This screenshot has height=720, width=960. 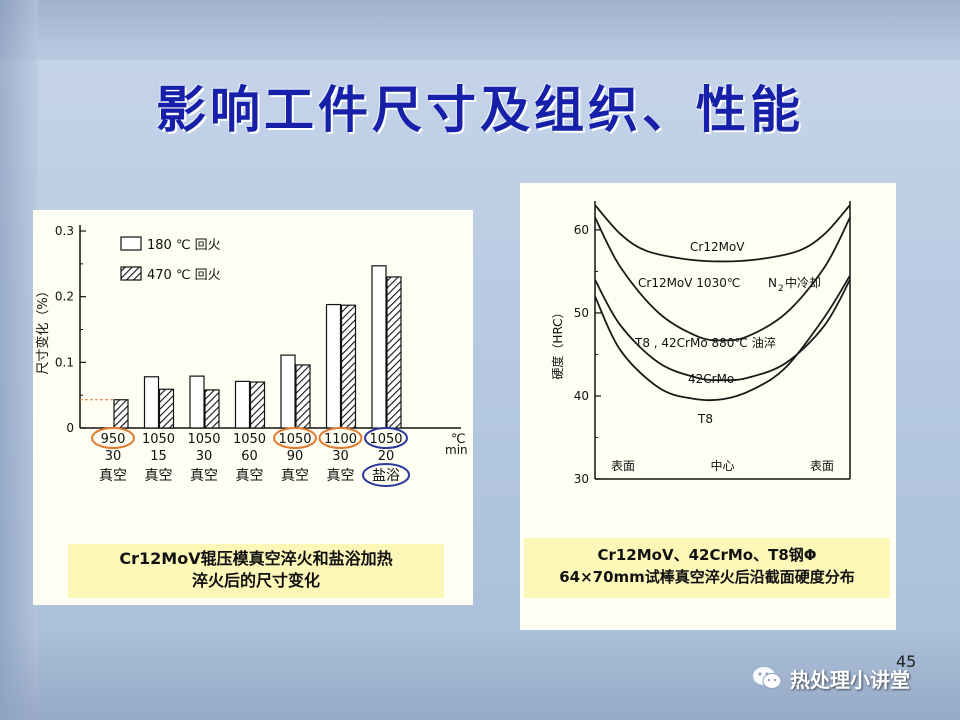 I want to click on hardness-caption-line1: Cr12MoV、42CrMo、T8钢Φ, so click(x=707, y=555).